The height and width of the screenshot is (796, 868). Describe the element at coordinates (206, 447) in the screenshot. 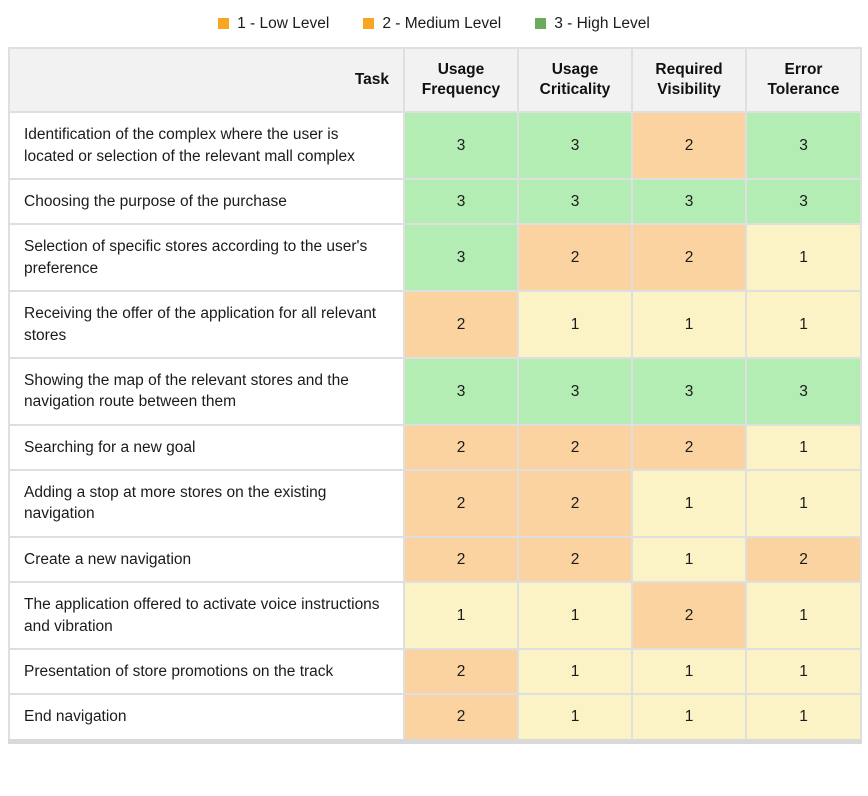

I see `task-cell: Searching for a new goal` at that location.